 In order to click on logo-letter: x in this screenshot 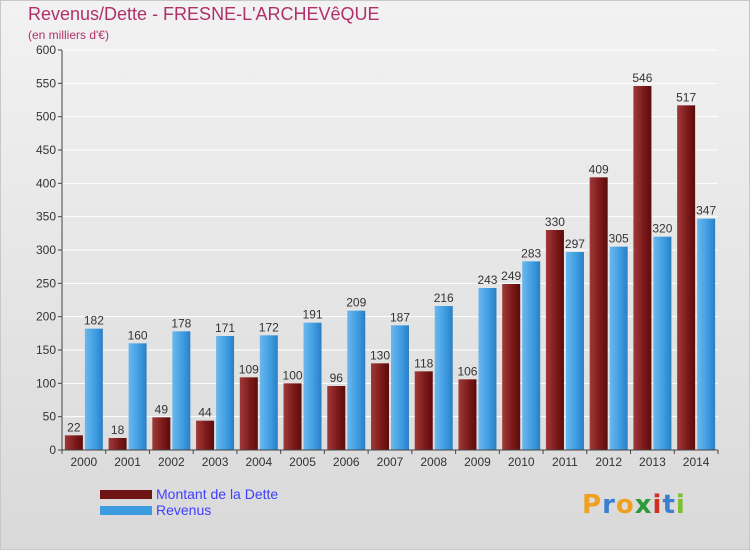, I will do `click(643, 505)`.